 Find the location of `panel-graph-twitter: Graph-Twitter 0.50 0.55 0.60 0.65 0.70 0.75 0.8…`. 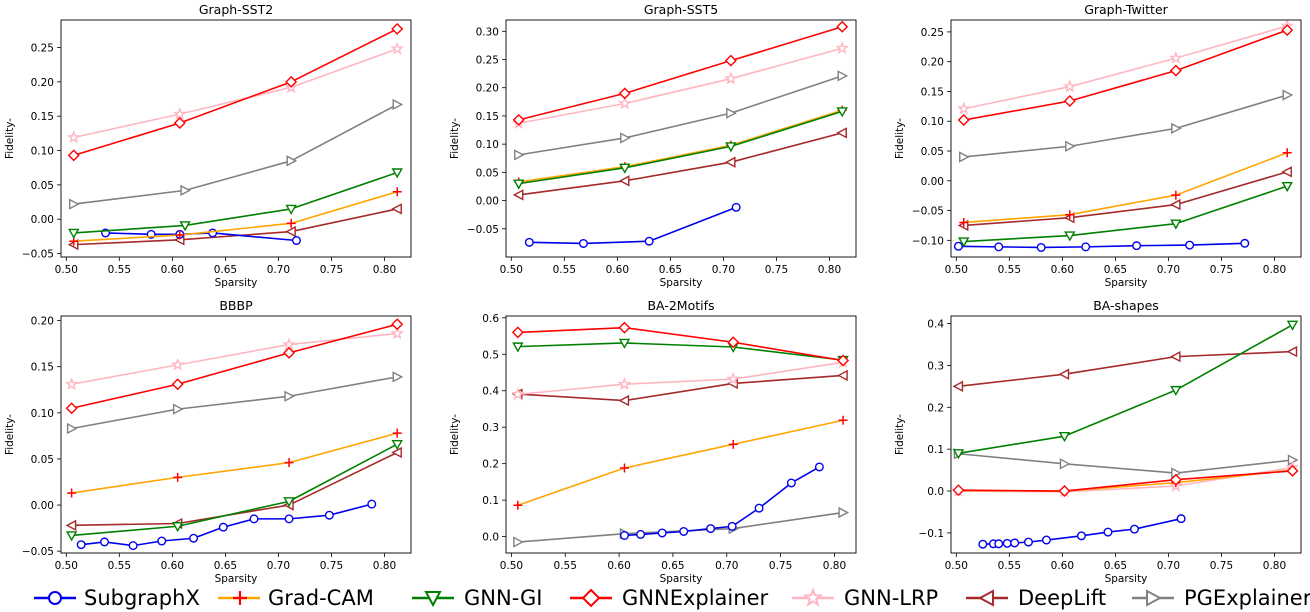

panel-graph-twitter: Graph-Twitter 0.50 0.55 0.60 0.65 0.70 0.75 0.8… is located at coordinates (1098, 145).